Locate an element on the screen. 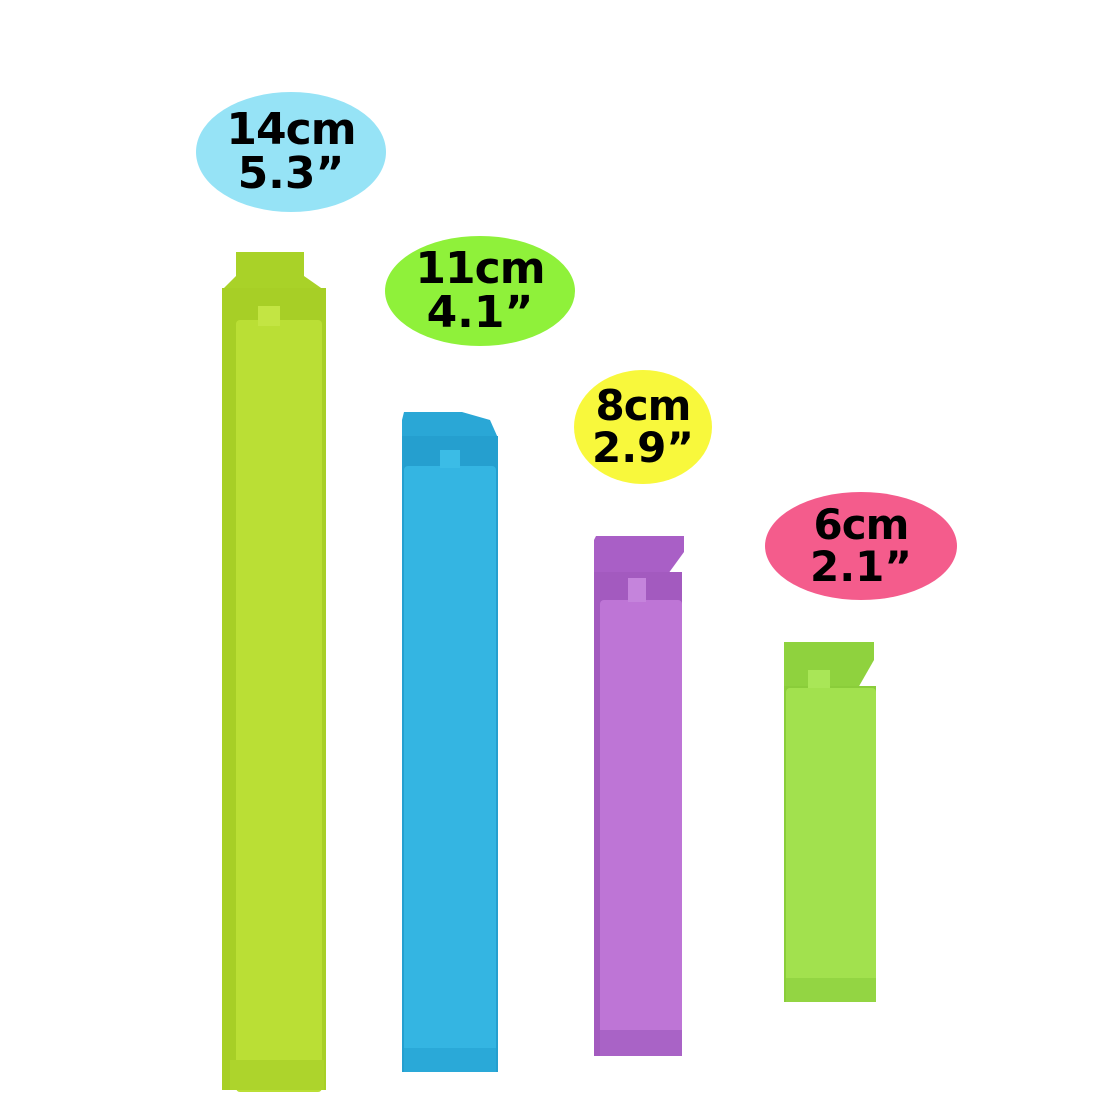 The width and height of the screenshot is (1100, 1100). size-label-11cm-metric: 11cm is located at coordinates (480, 268).